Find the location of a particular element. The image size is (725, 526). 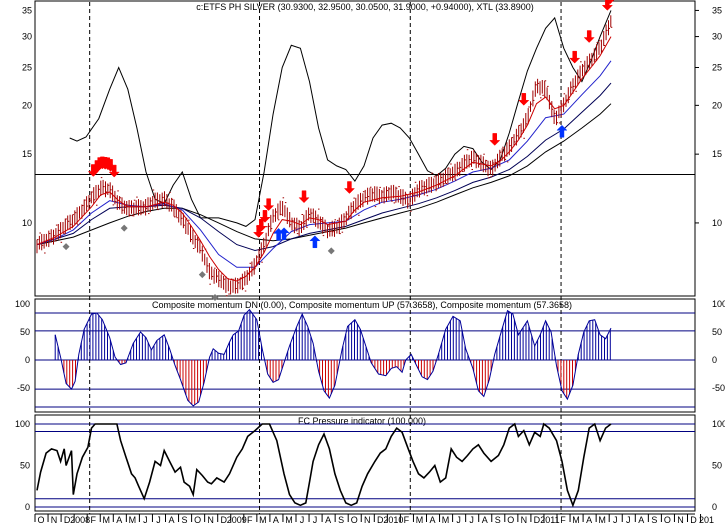

price-ytick-right: 25 is located at coordinates (717, 68).